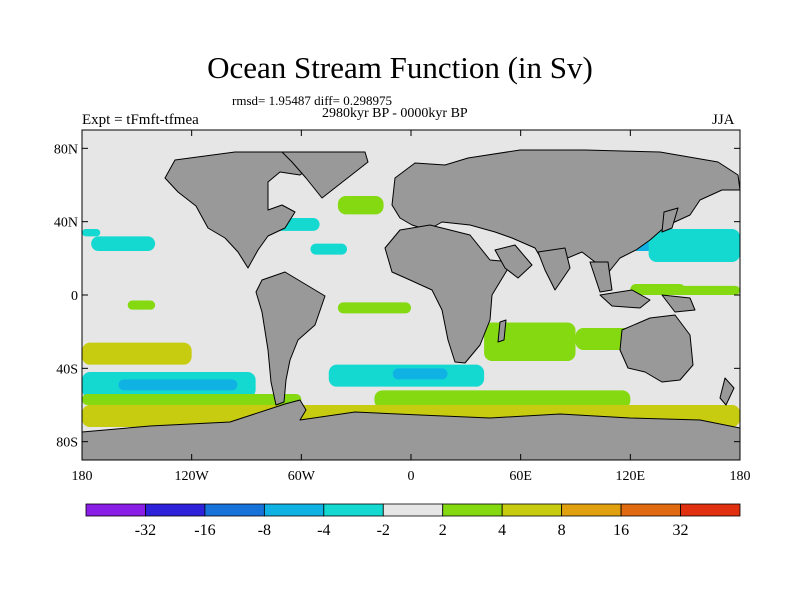  What do you see at coordinates (66, 149) in the screenshot?
I see `y-tick-label-0: 80N` at bounding box center [66, 149].